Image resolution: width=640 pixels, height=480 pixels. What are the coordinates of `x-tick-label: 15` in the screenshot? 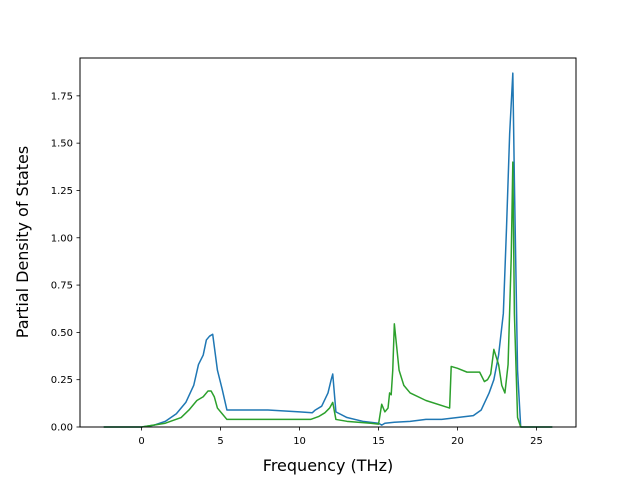 It's located at (378, 441).